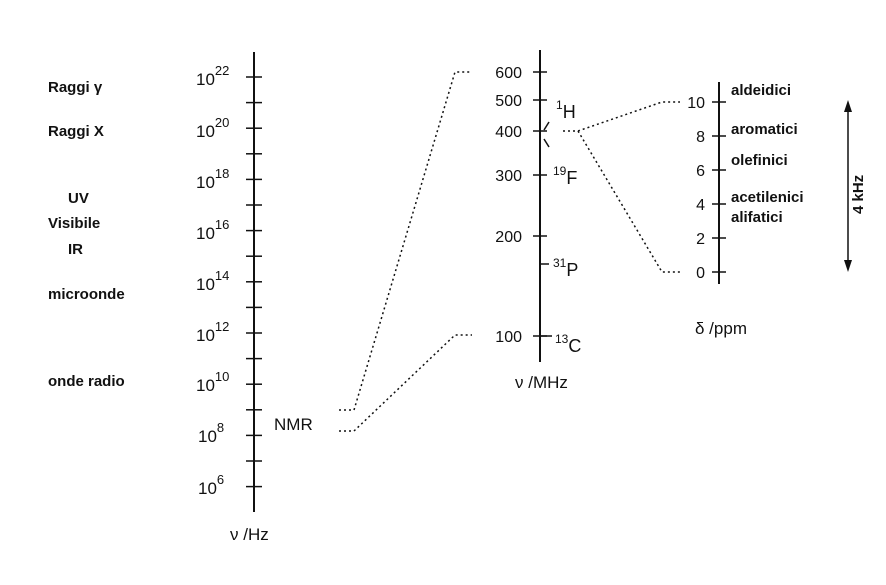 Image resolution: width=886 pixels, height=585 pixels. Describe the element at coordinates (508, 337) in the screenshot. I see `nmr-tick-label: 100` at that location.